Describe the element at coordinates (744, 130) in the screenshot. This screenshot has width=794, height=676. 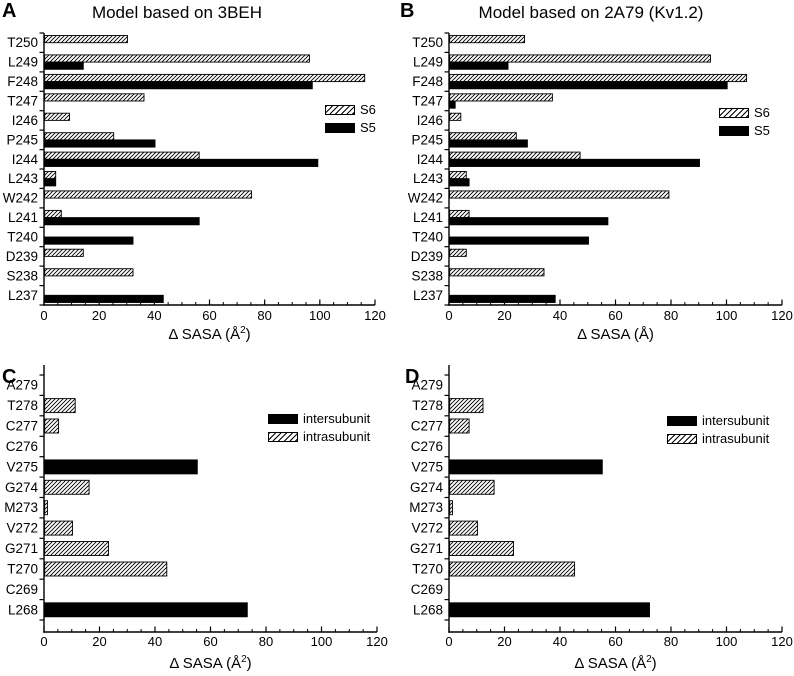
I see `legend-item-s5: S5` at that location.